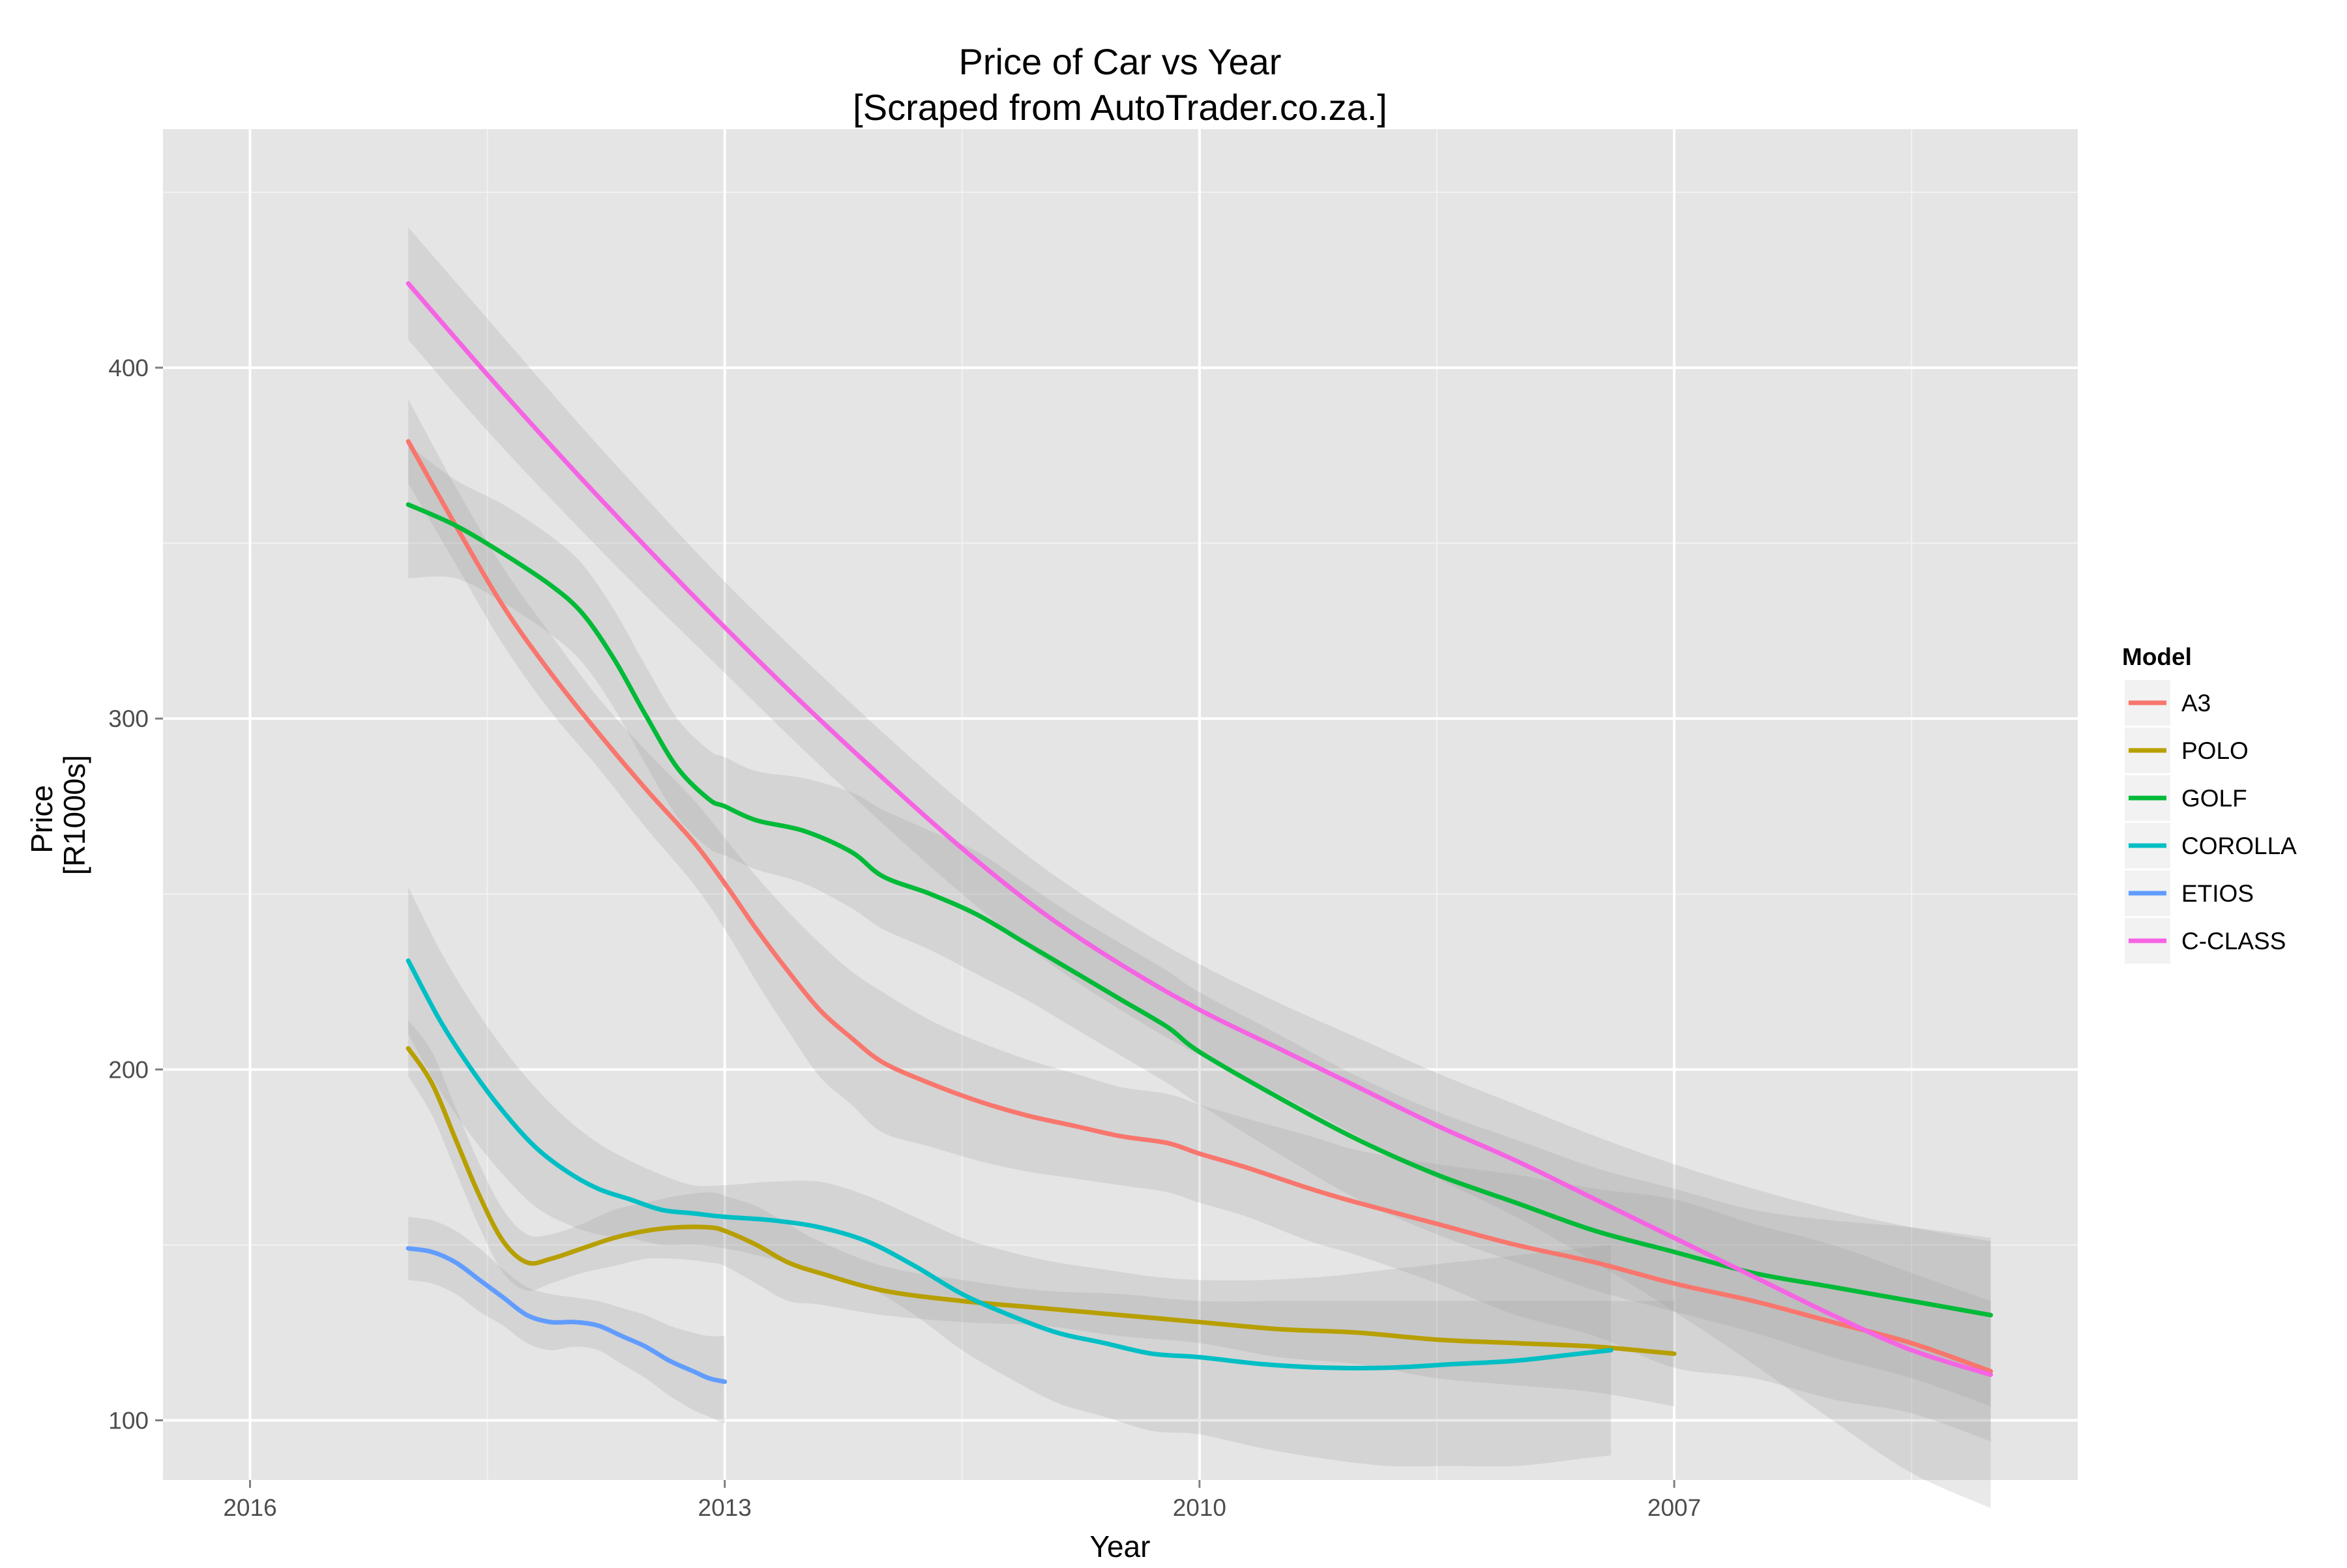 The image size is (2347, 1568). I want to click on y-axis-ticks: 100 200 300 400, so click(135, 895).